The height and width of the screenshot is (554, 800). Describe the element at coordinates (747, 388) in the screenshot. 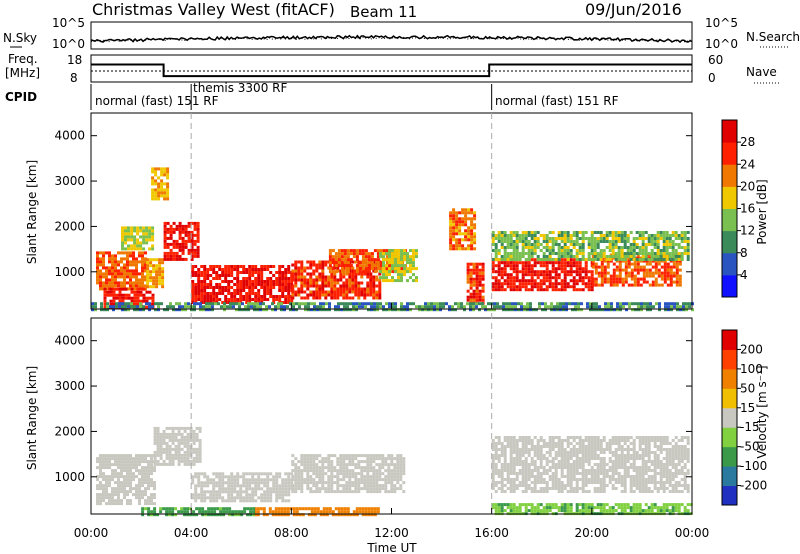

I see `velocity-colorbar-tick-label: 50` at that location.